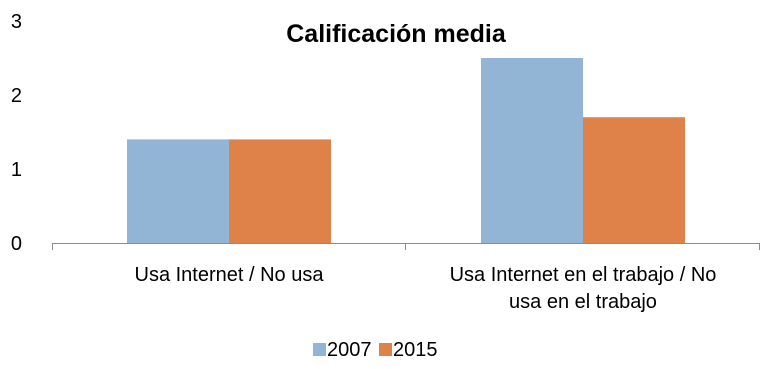 This screenshot has width=765, height=369. Describe the element at coordinates (16, 96) in the screenshot. I see `y-tick-label: 2` at that location.